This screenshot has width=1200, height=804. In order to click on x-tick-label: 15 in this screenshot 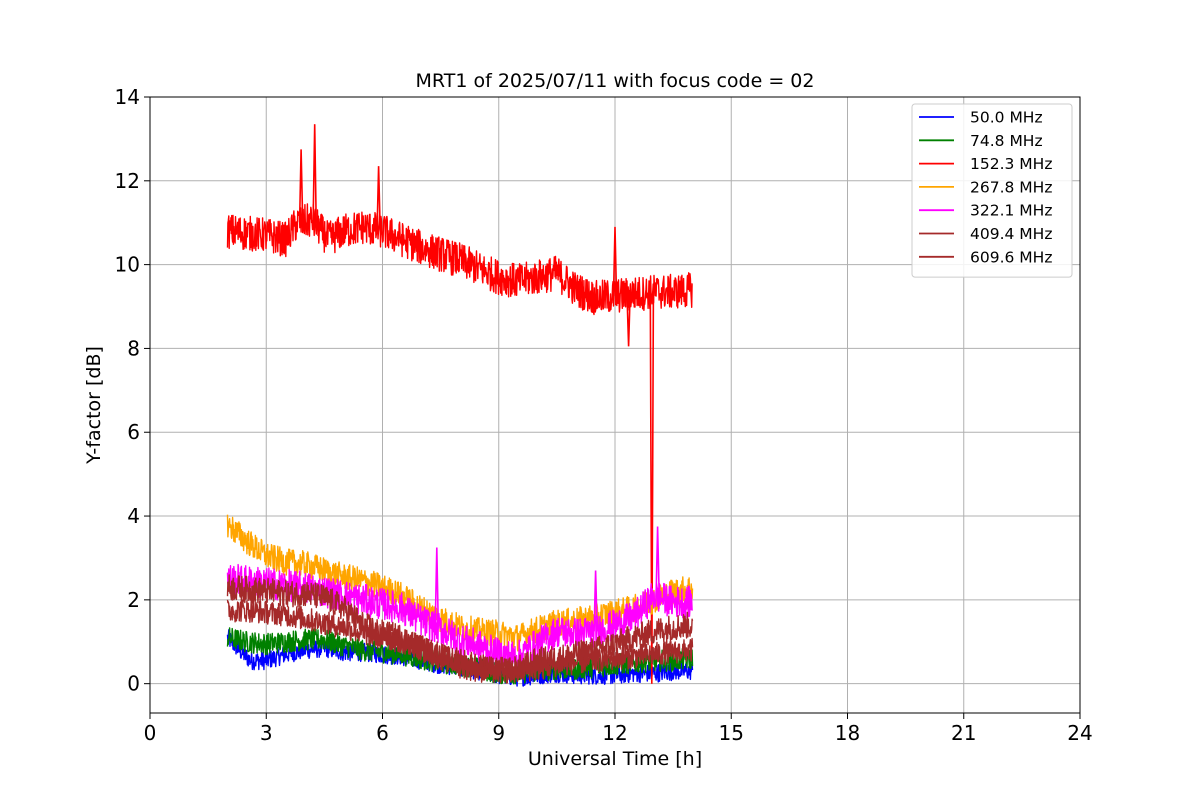, I will do `click(731, 733)`.